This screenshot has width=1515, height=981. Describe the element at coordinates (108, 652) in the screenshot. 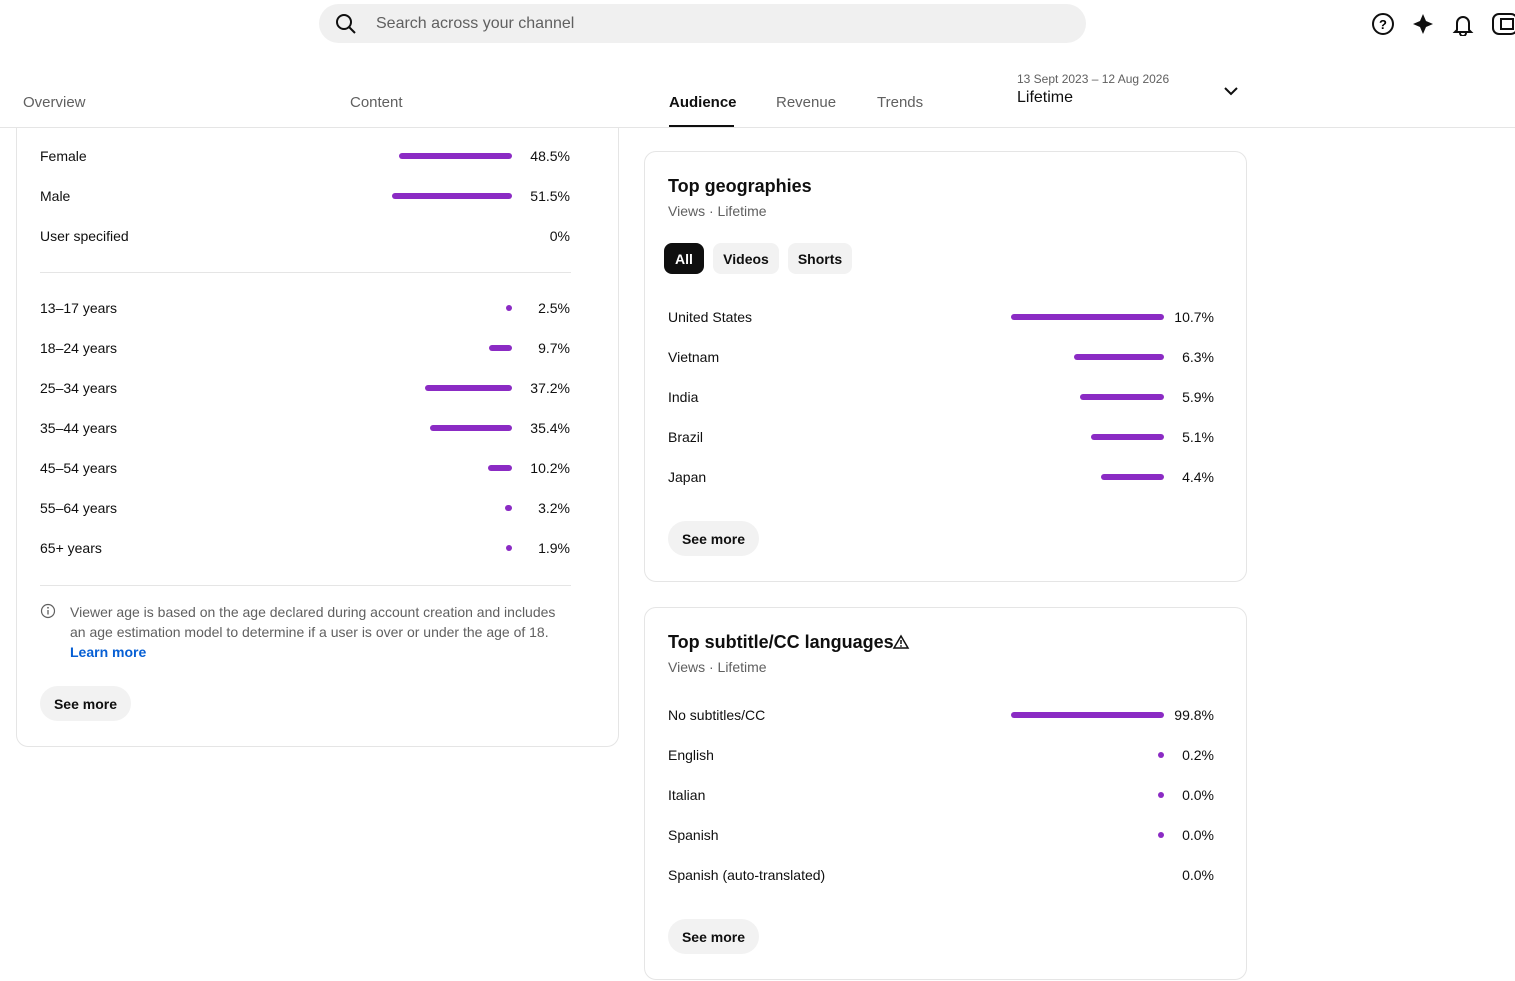

I see `learn-more-link: Learn more` at that location.